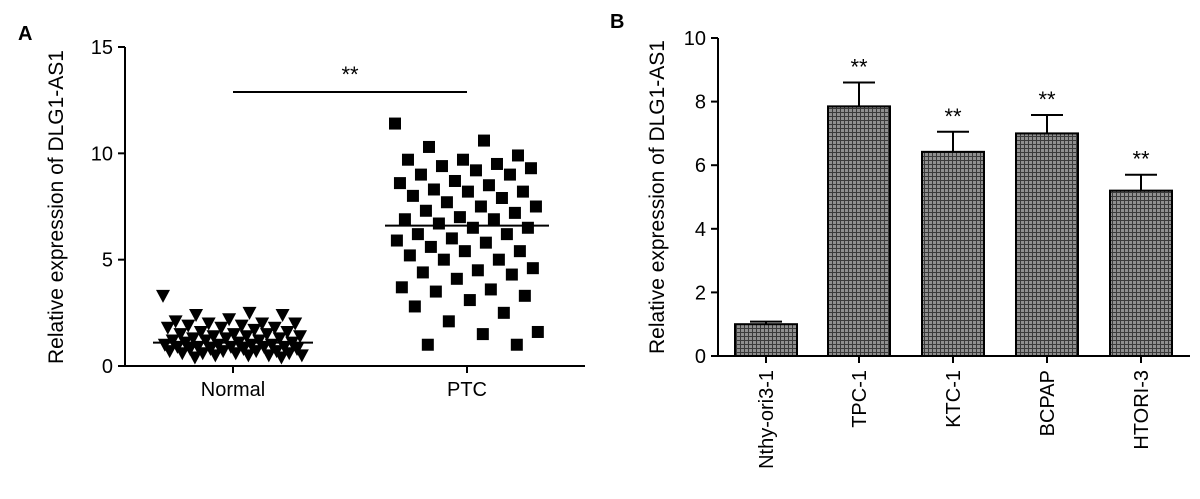 The width and height of the screenshot is (1200, 499). I want to click on panel-b-y-axis-label: Relative expression of DLG1-AS1, so click(657, 197).